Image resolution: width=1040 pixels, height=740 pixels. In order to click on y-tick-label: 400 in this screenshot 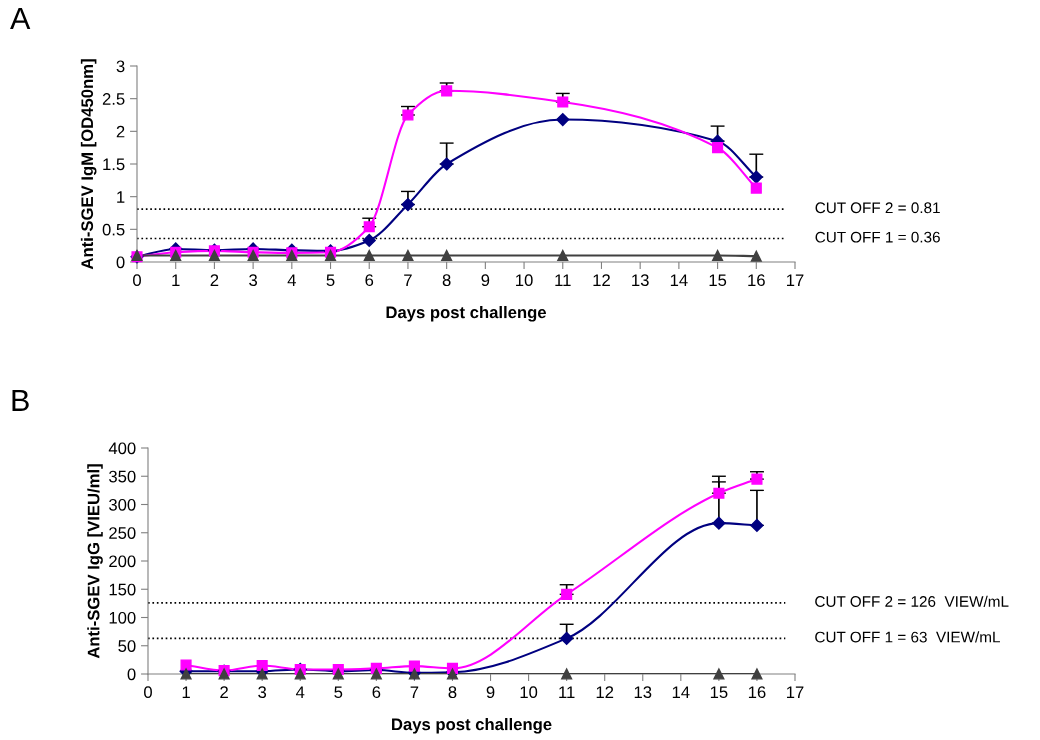, I will do `click(122, 448)`.